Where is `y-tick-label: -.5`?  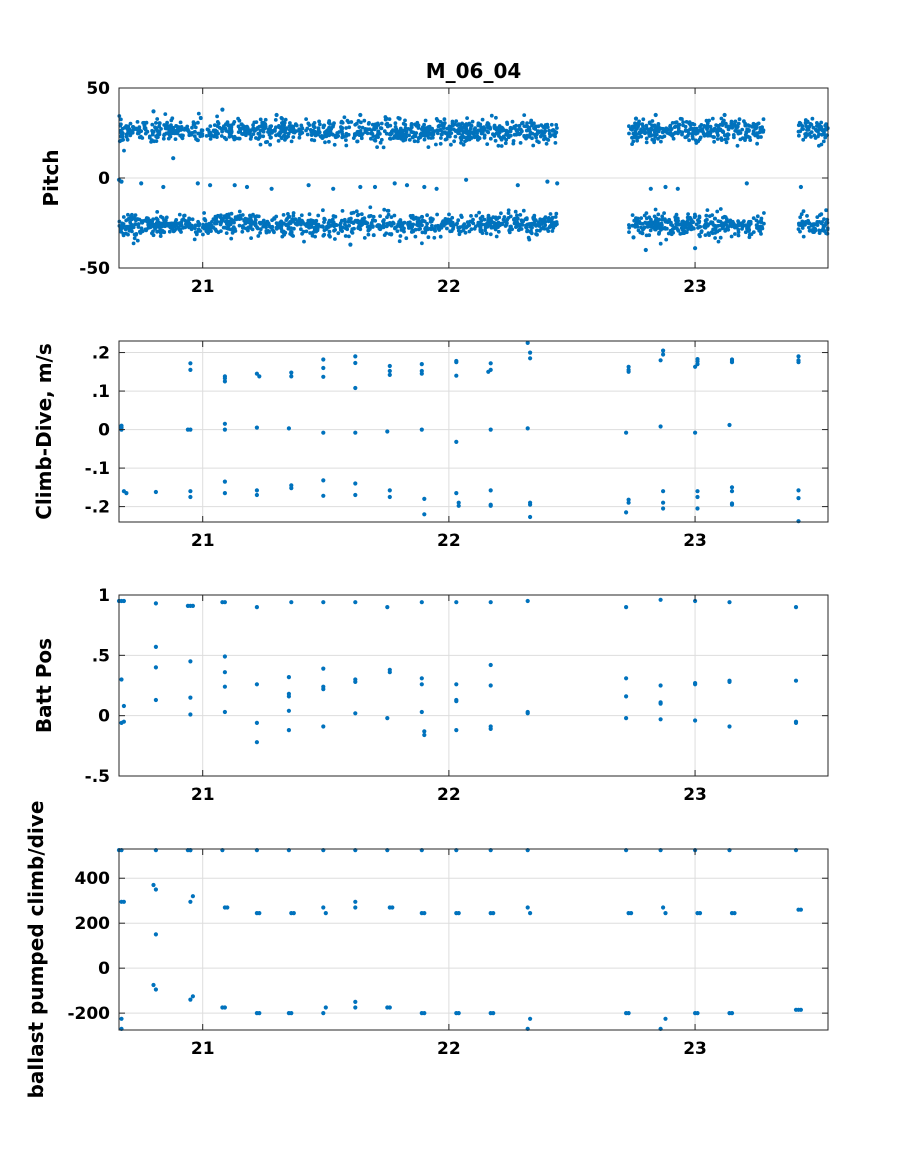
y-tick-label: -.5 is located at coordinates (97, 777).